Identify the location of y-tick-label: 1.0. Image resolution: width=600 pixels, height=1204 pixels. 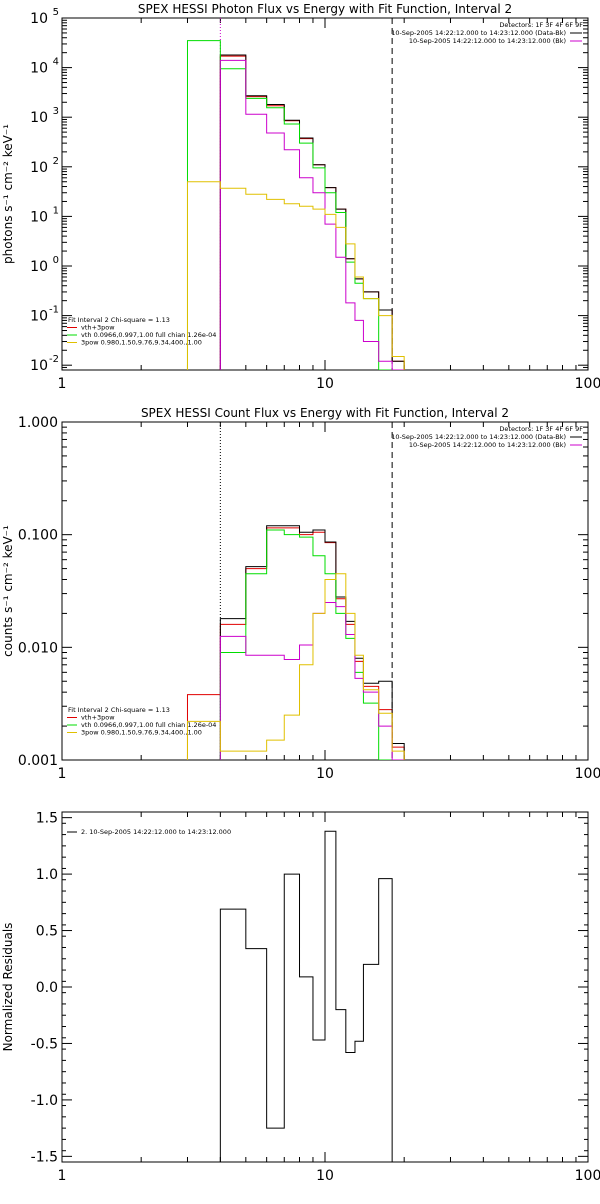
(47, 875).